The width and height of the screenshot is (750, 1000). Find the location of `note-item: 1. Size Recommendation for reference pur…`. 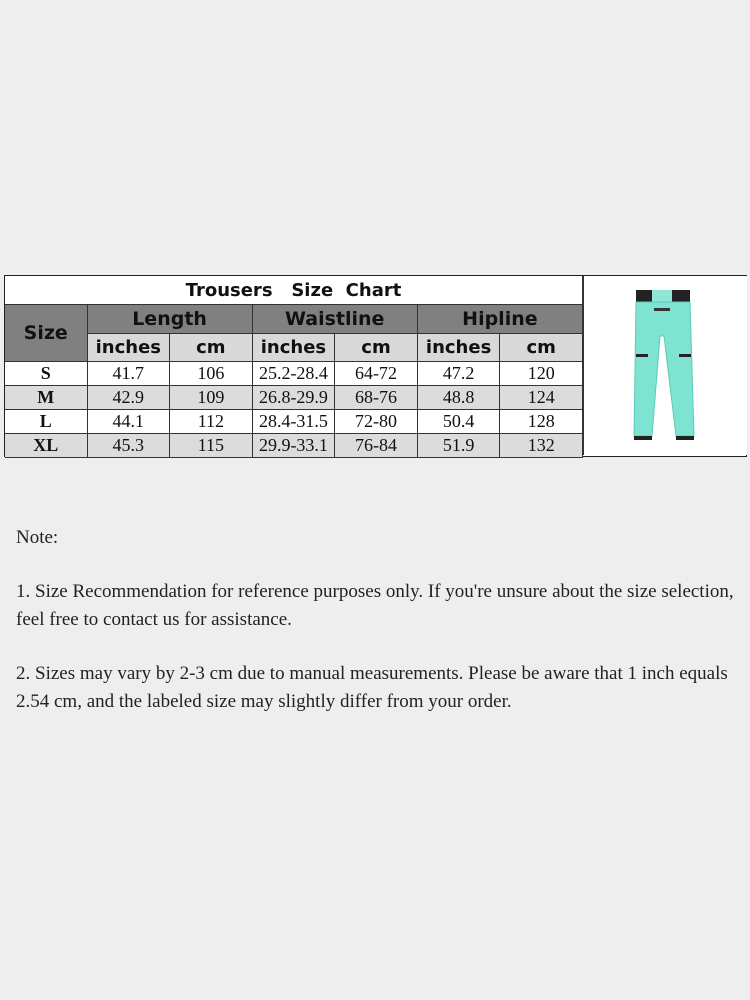

note-item: 1. Size Recommendation for reference pur… is located at coordinates (375, 605).